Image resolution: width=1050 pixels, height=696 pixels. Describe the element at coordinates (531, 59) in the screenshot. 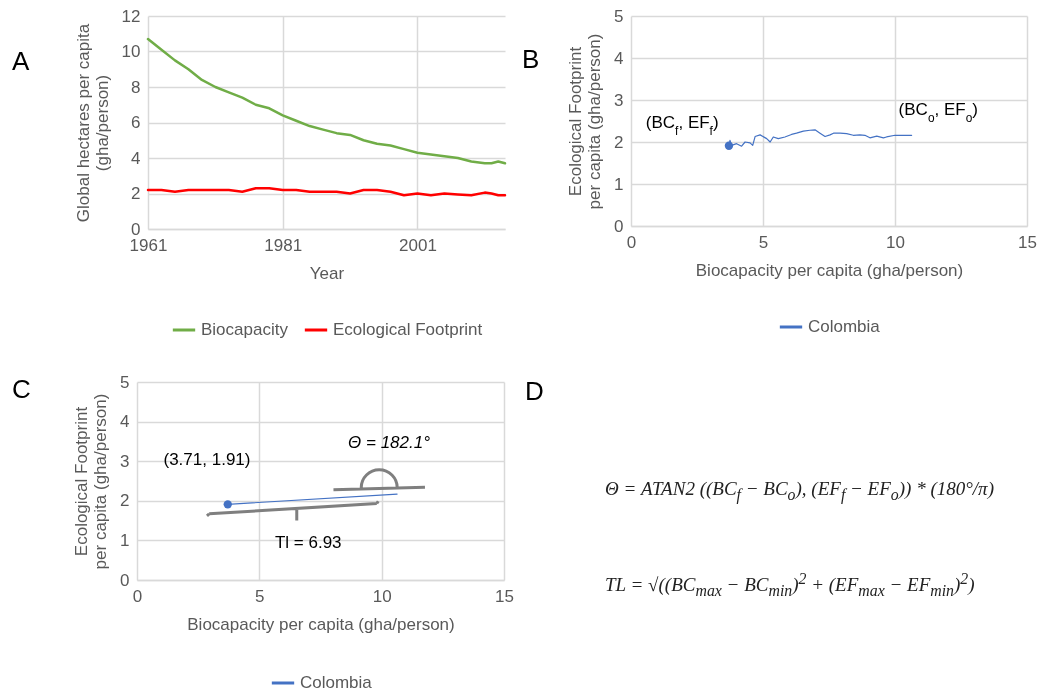

I see `text: B` at that location.